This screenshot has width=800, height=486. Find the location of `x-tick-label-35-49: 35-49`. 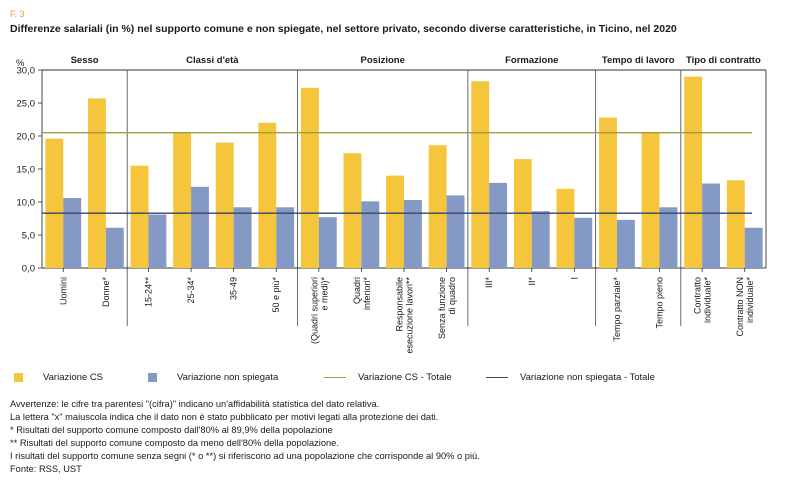

x-tick-label-35-49: 35-49 is located at coordinates (234, 288).